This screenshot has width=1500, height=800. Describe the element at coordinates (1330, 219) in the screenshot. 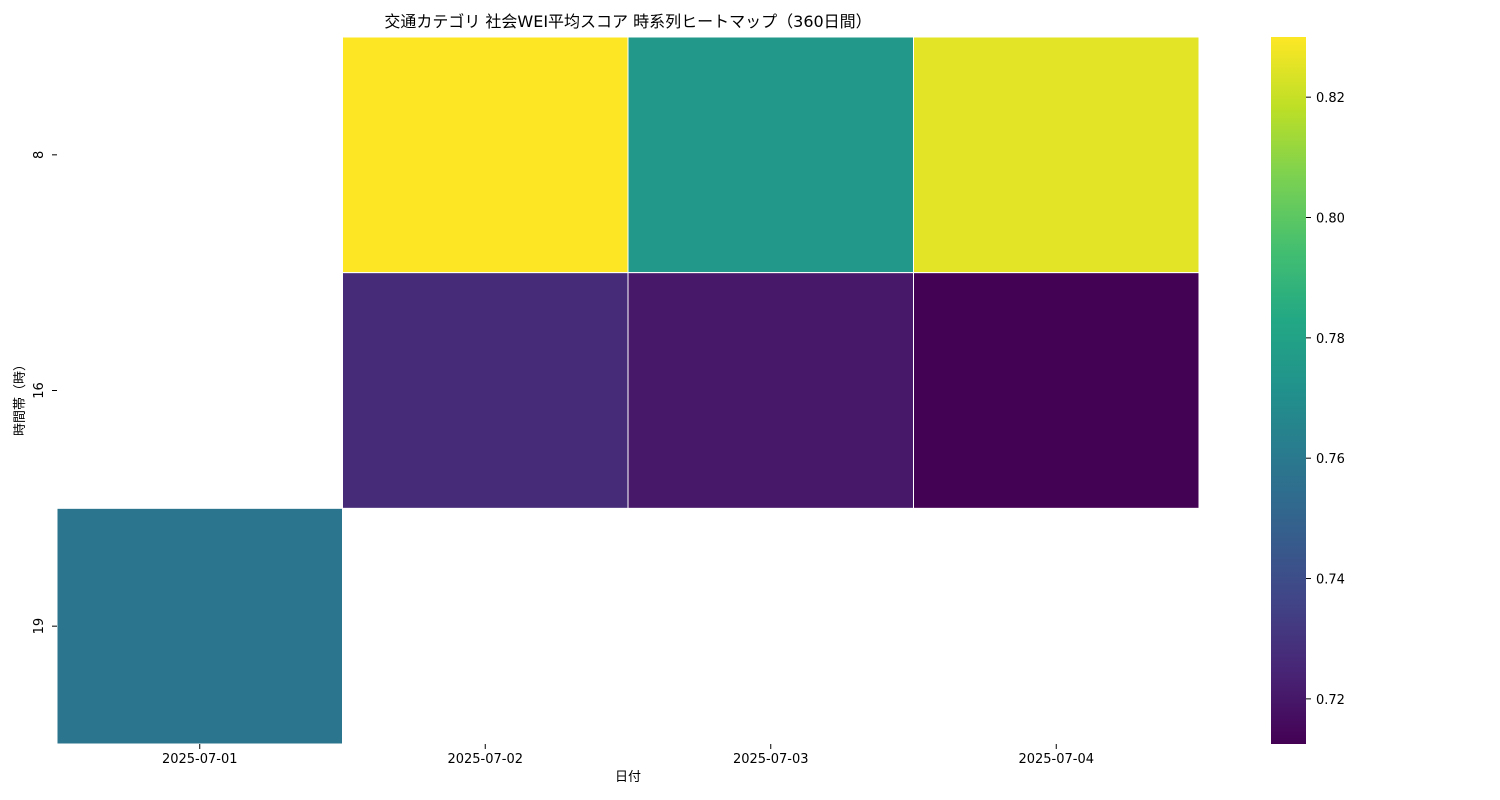

I see `colorbar-tick-label: 0.80` at that location.